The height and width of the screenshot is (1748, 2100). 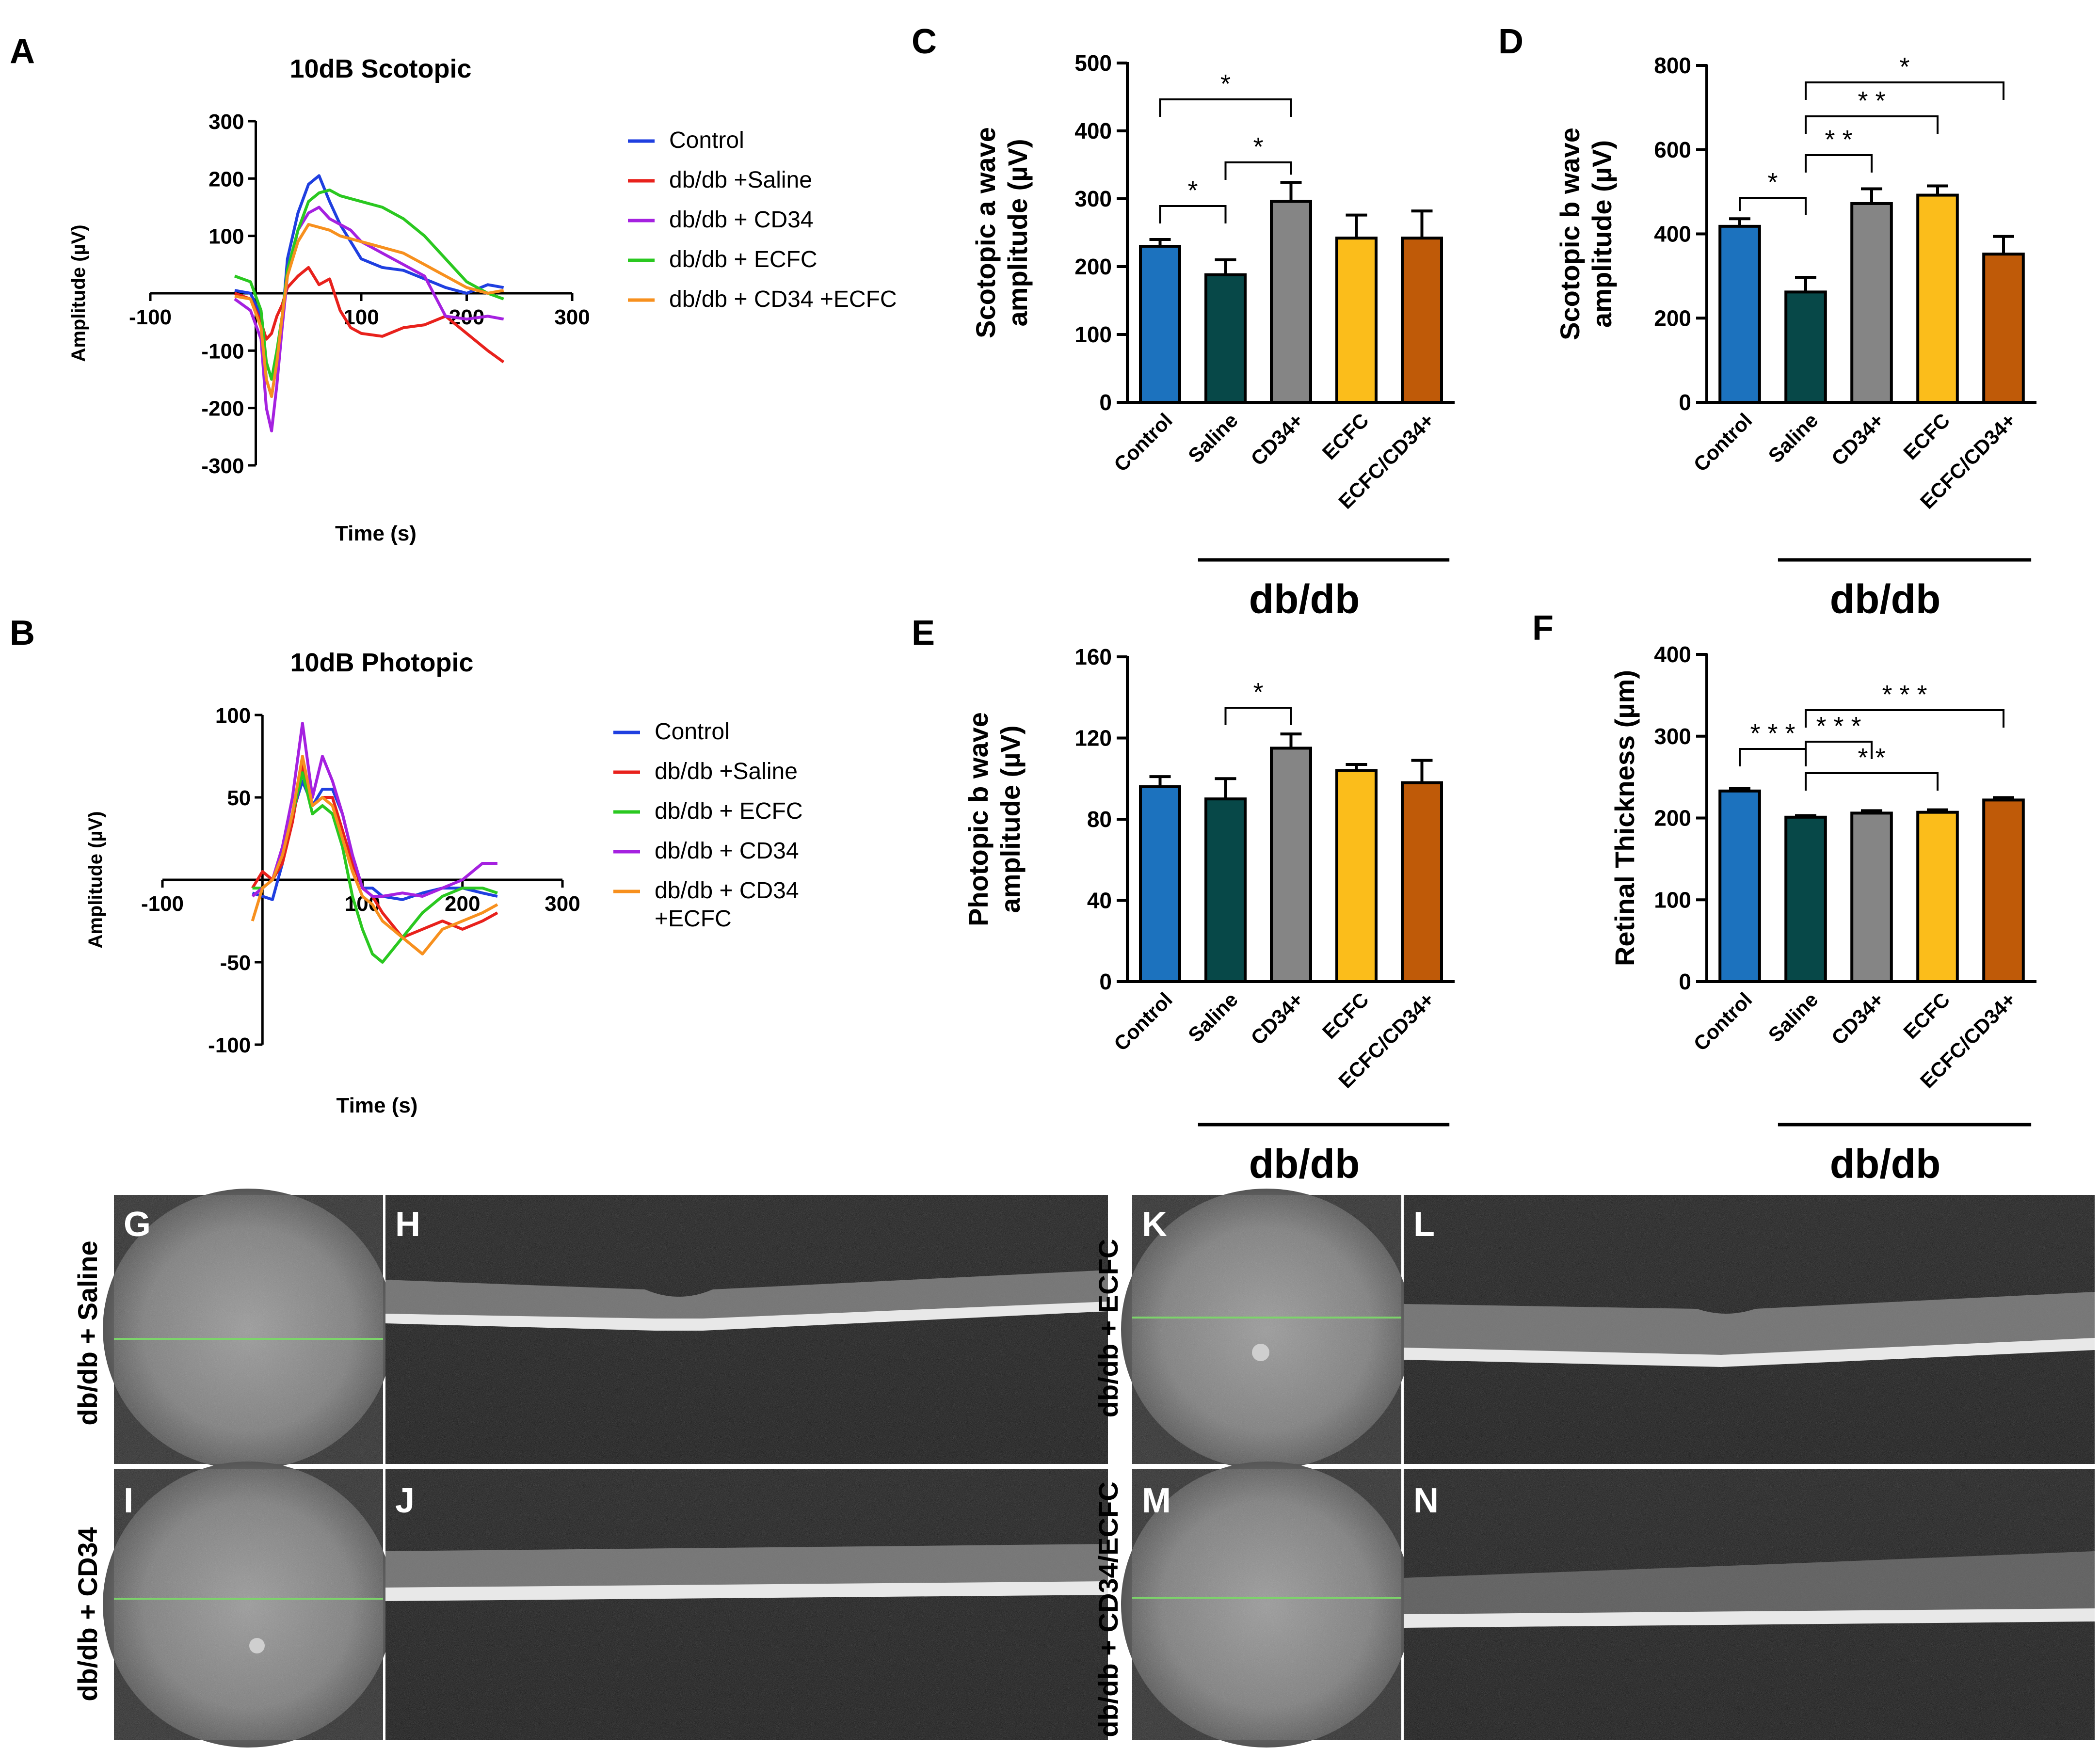 I want to click on y-tick-label: -100, so click(x=222, y=351).